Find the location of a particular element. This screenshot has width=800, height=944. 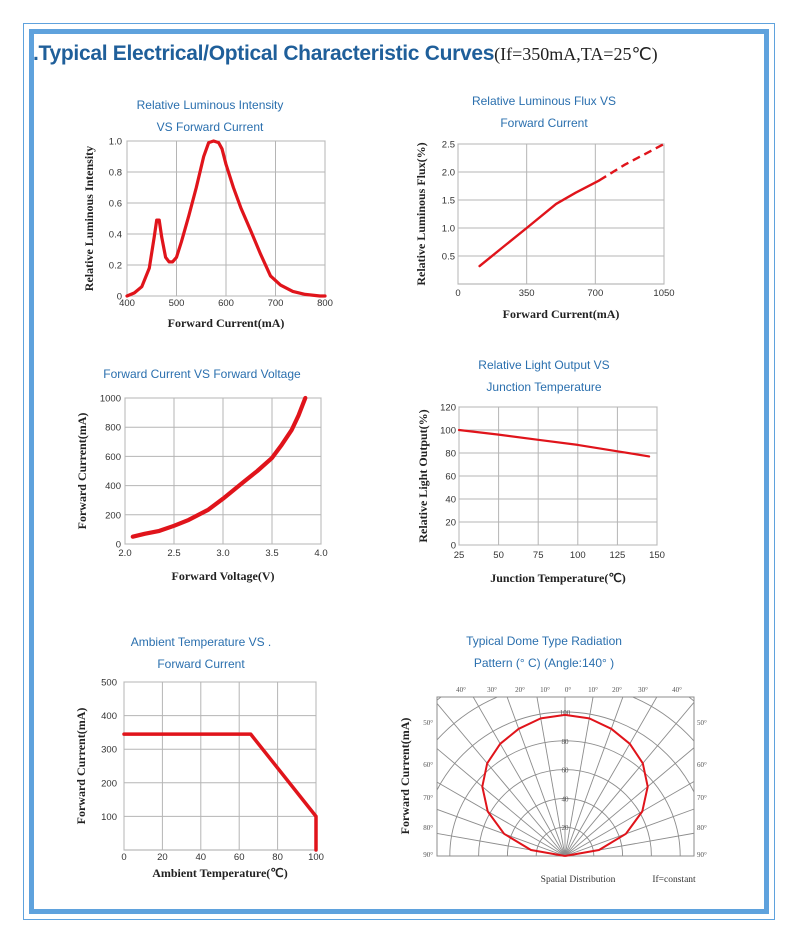

x-tick-label: 150 is located at coordinates (657, 555).